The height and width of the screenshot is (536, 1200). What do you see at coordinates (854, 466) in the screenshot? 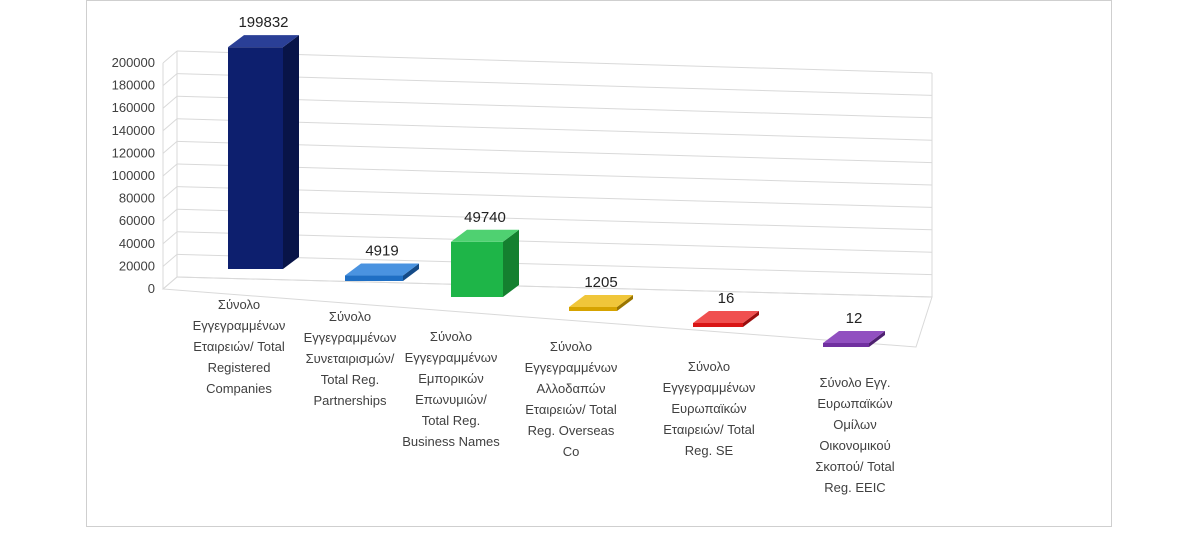
I see `category-label-line: Σκοπού/ Total` at bounding box center [854, 466].